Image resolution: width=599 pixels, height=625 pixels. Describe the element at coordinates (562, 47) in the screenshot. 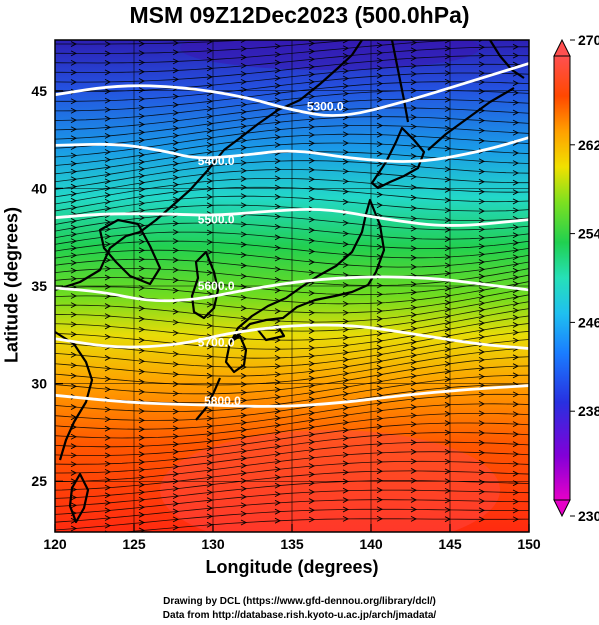

I see `colorbar-top-arrow` at that location.